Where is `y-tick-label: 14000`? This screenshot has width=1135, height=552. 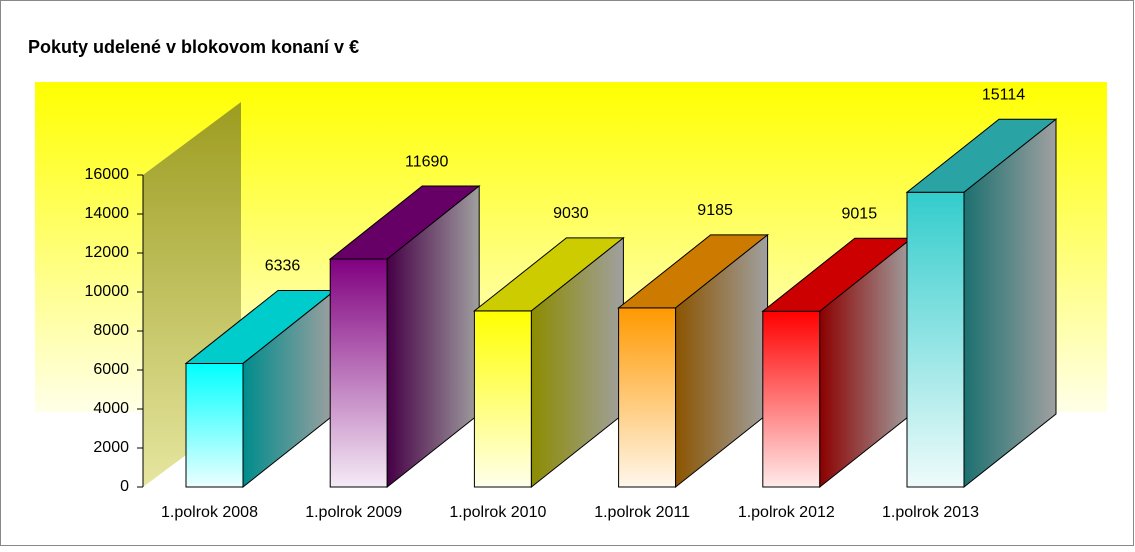 y-tick-label: 14000 is located at coordinates (107, 213).